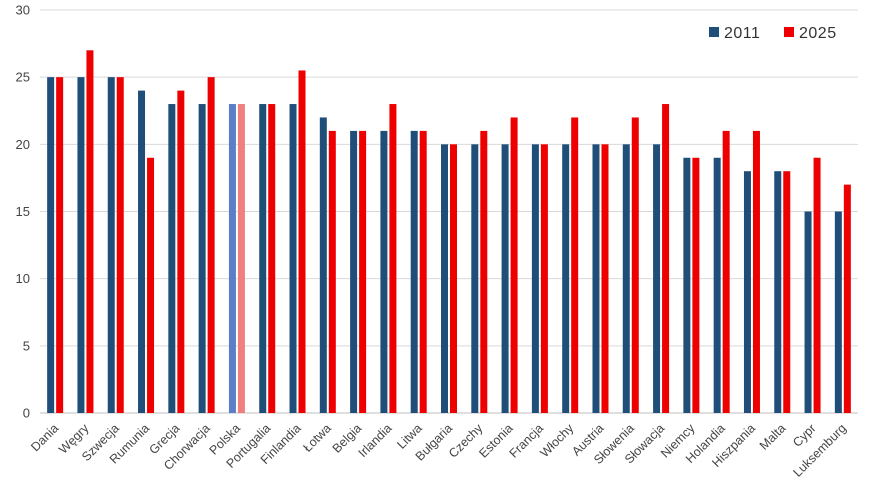  Describe the element at coordinates (202, 259) in the screenshot. I see `bar-2011-Chorwacja` at that location.